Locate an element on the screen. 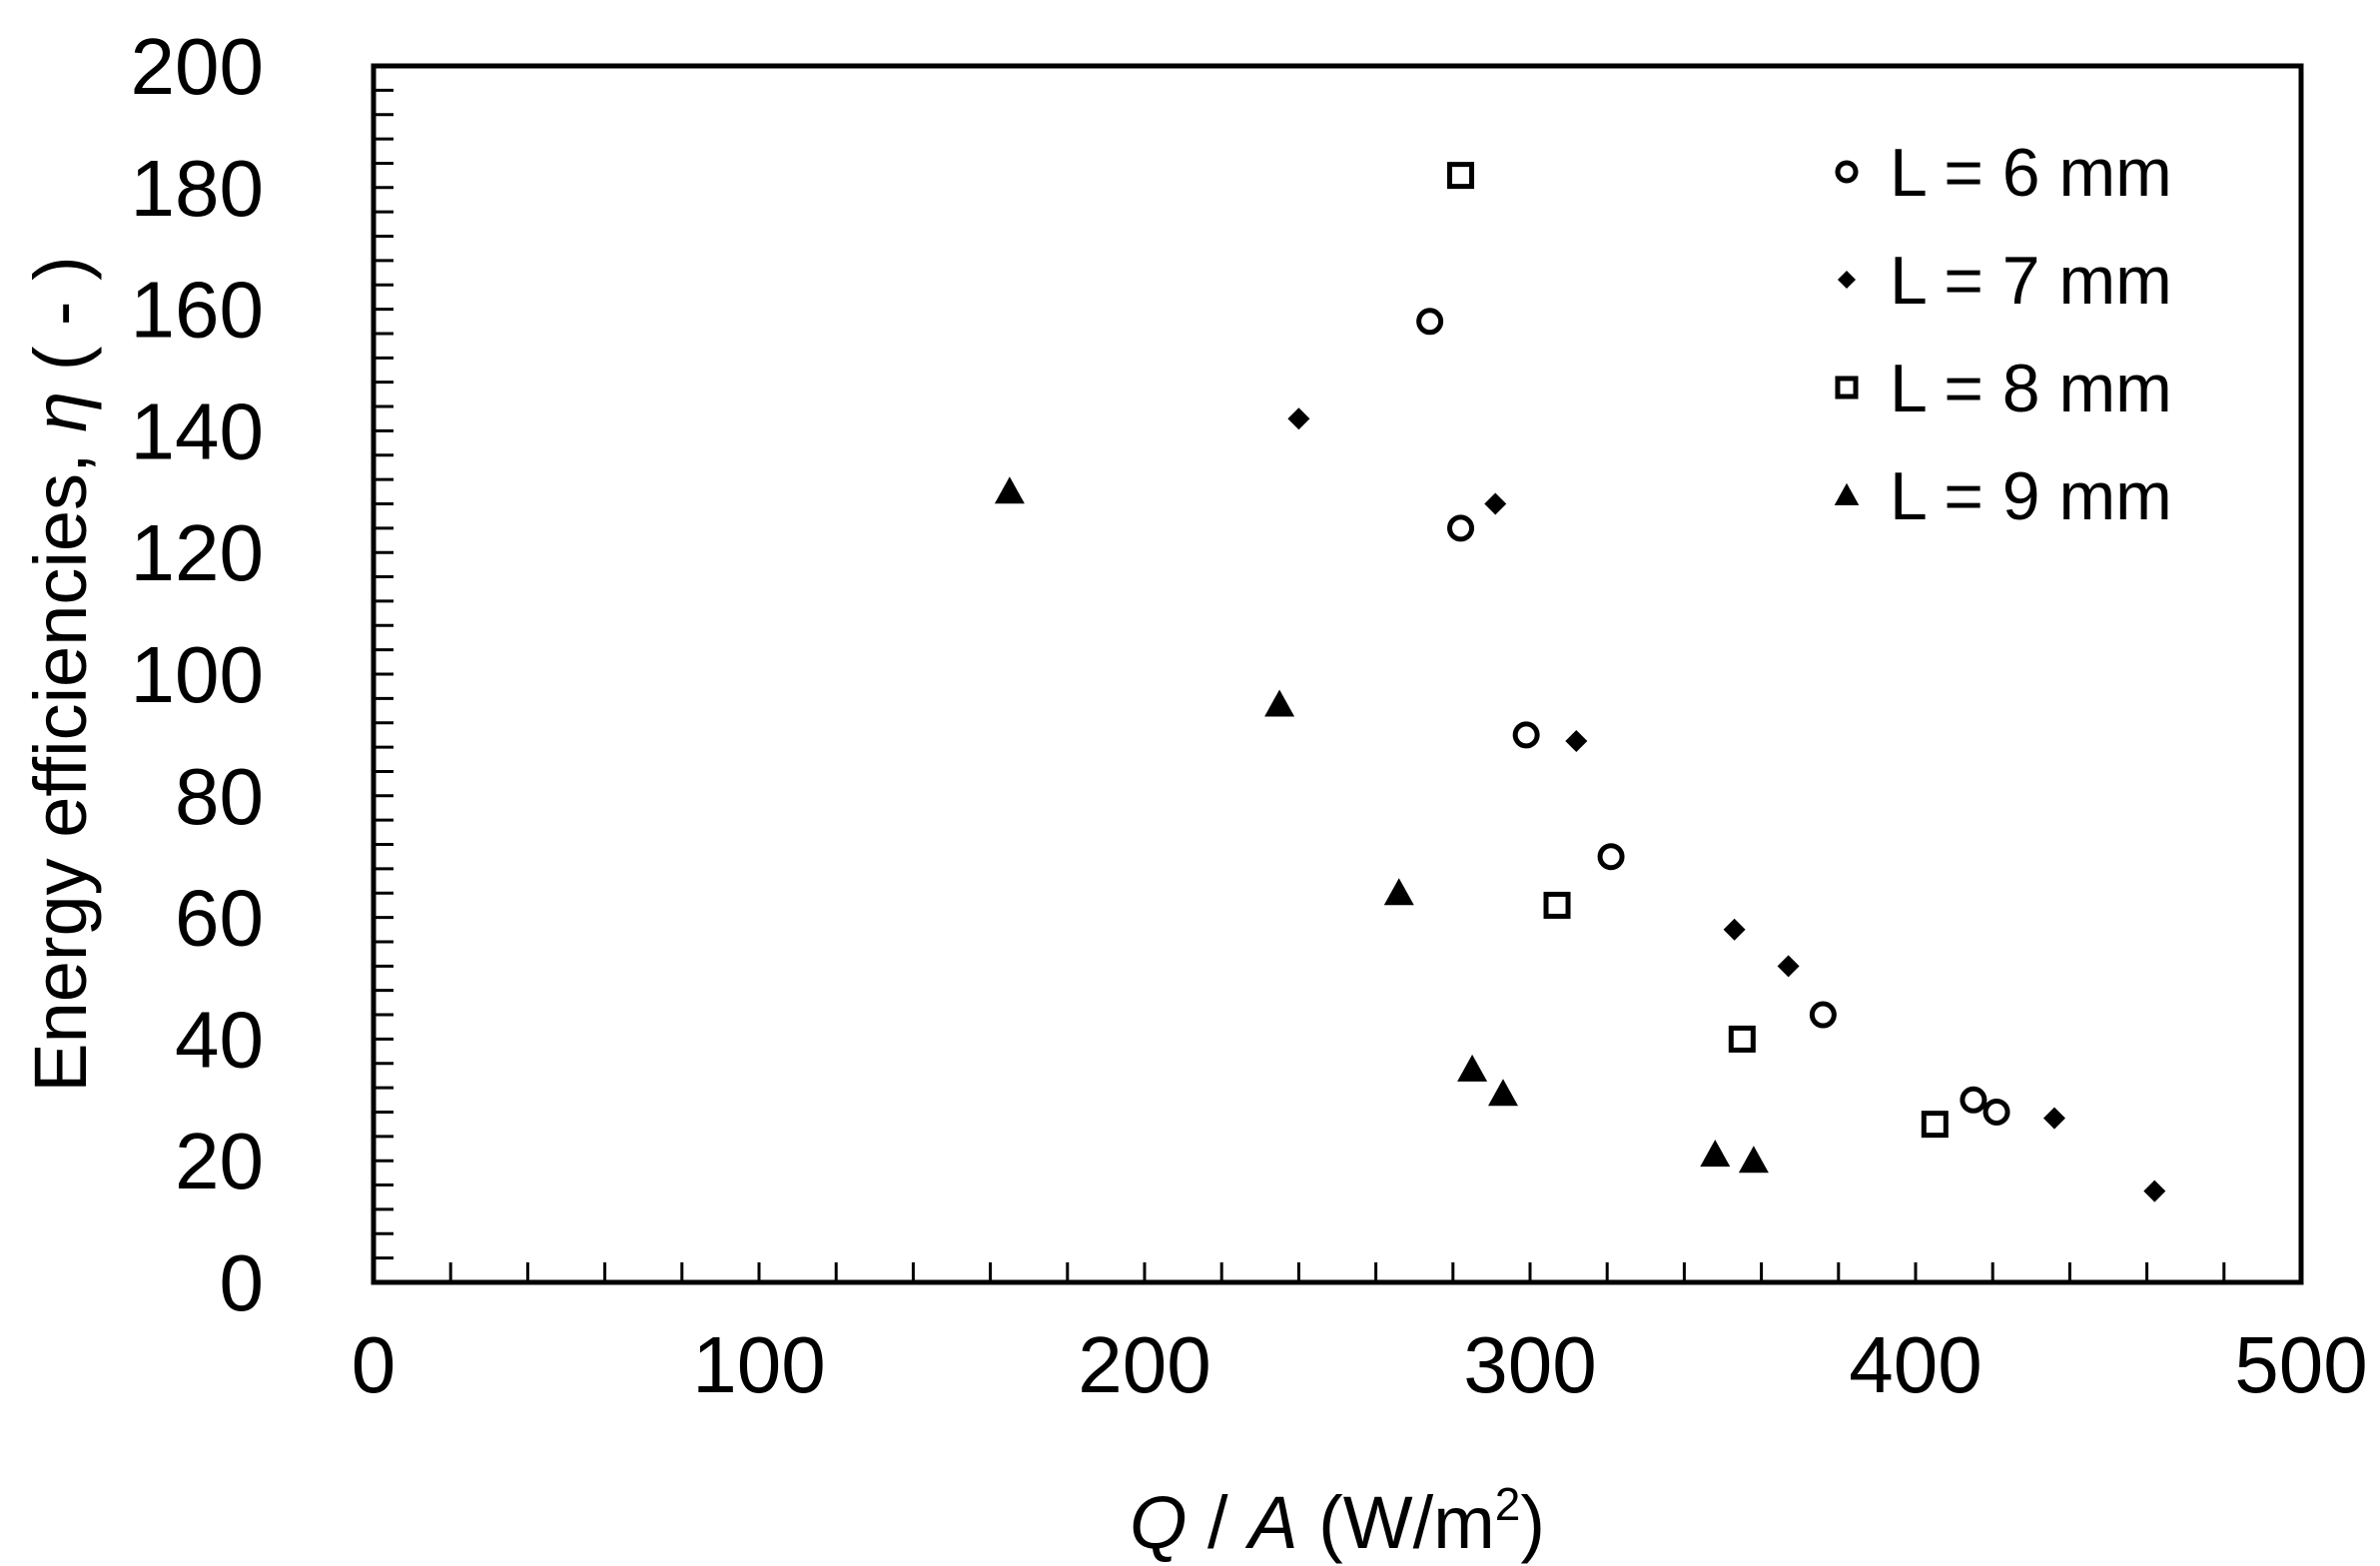  legend-item-l7: L = 7 mm is located at coordinates (2004, 281).